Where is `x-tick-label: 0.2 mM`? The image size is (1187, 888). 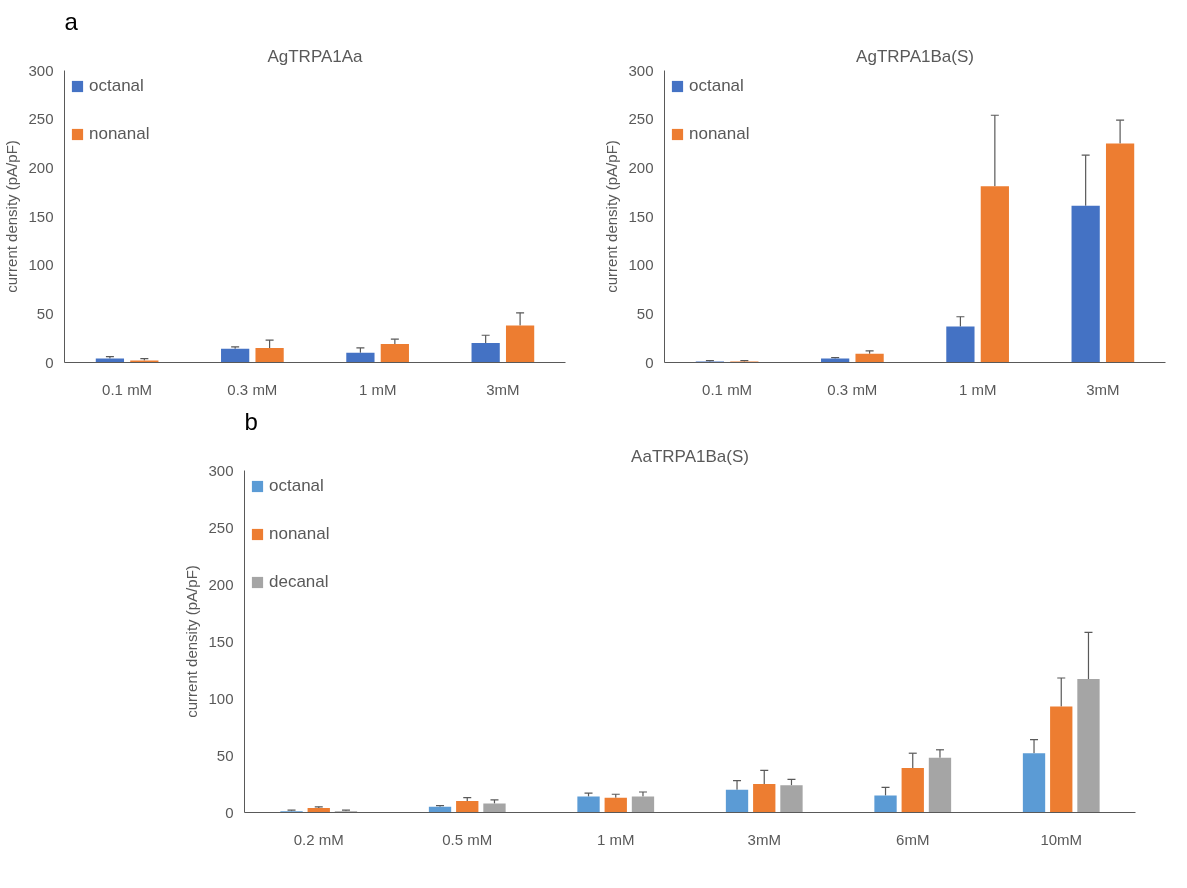 x-tick-label: 0.2 mM is located at coordinates (318, 839).